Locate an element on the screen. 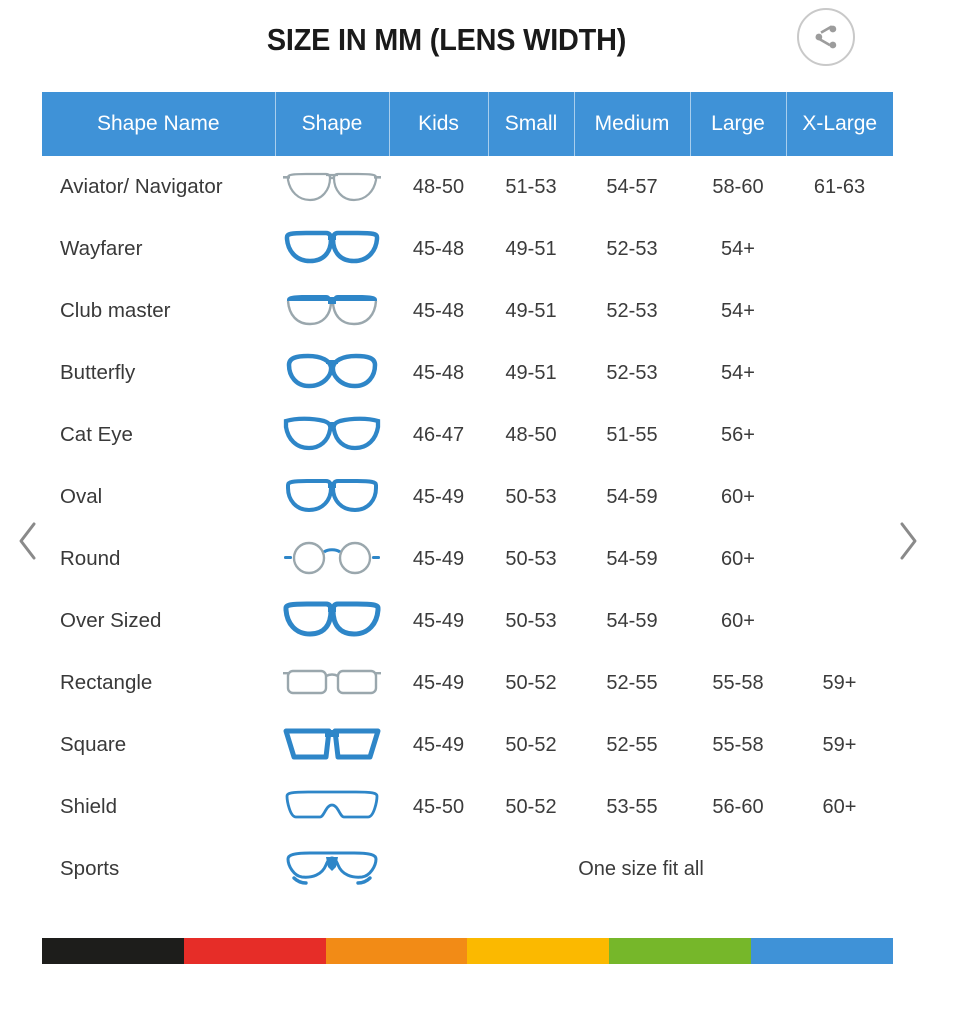 The height and width of the screenshot is (1024, 957). col-header-xlarge: X-Large is located at coordinates (839, 124).